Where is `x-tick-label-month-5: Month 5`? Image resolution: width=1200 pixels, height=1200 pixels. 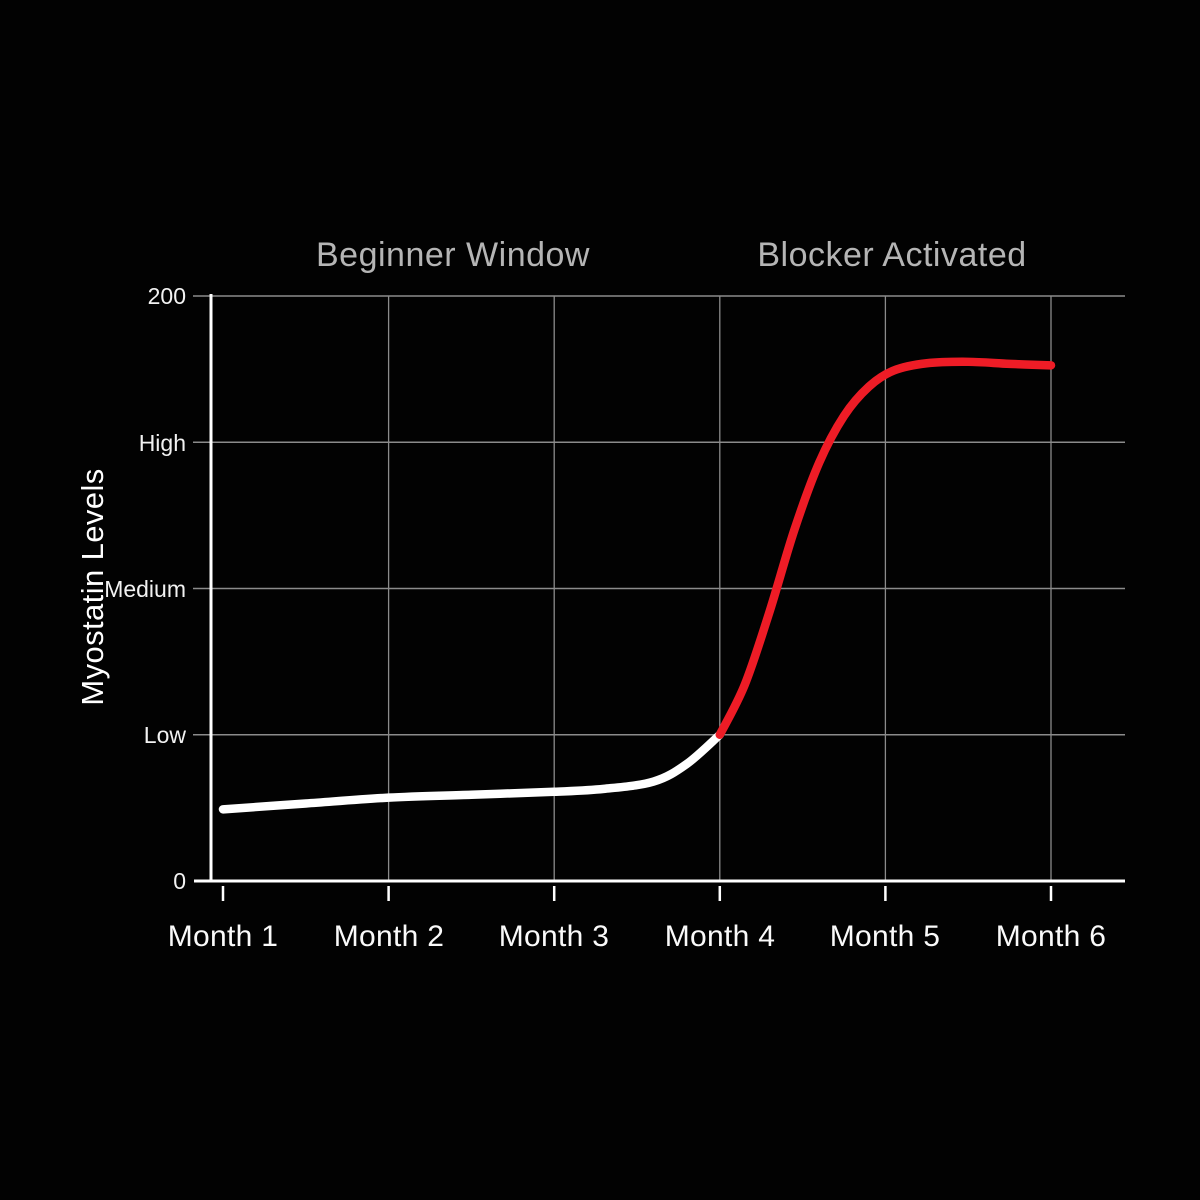
x-tick-label-month-5: Month 5 is located at coordinates (885, 936).